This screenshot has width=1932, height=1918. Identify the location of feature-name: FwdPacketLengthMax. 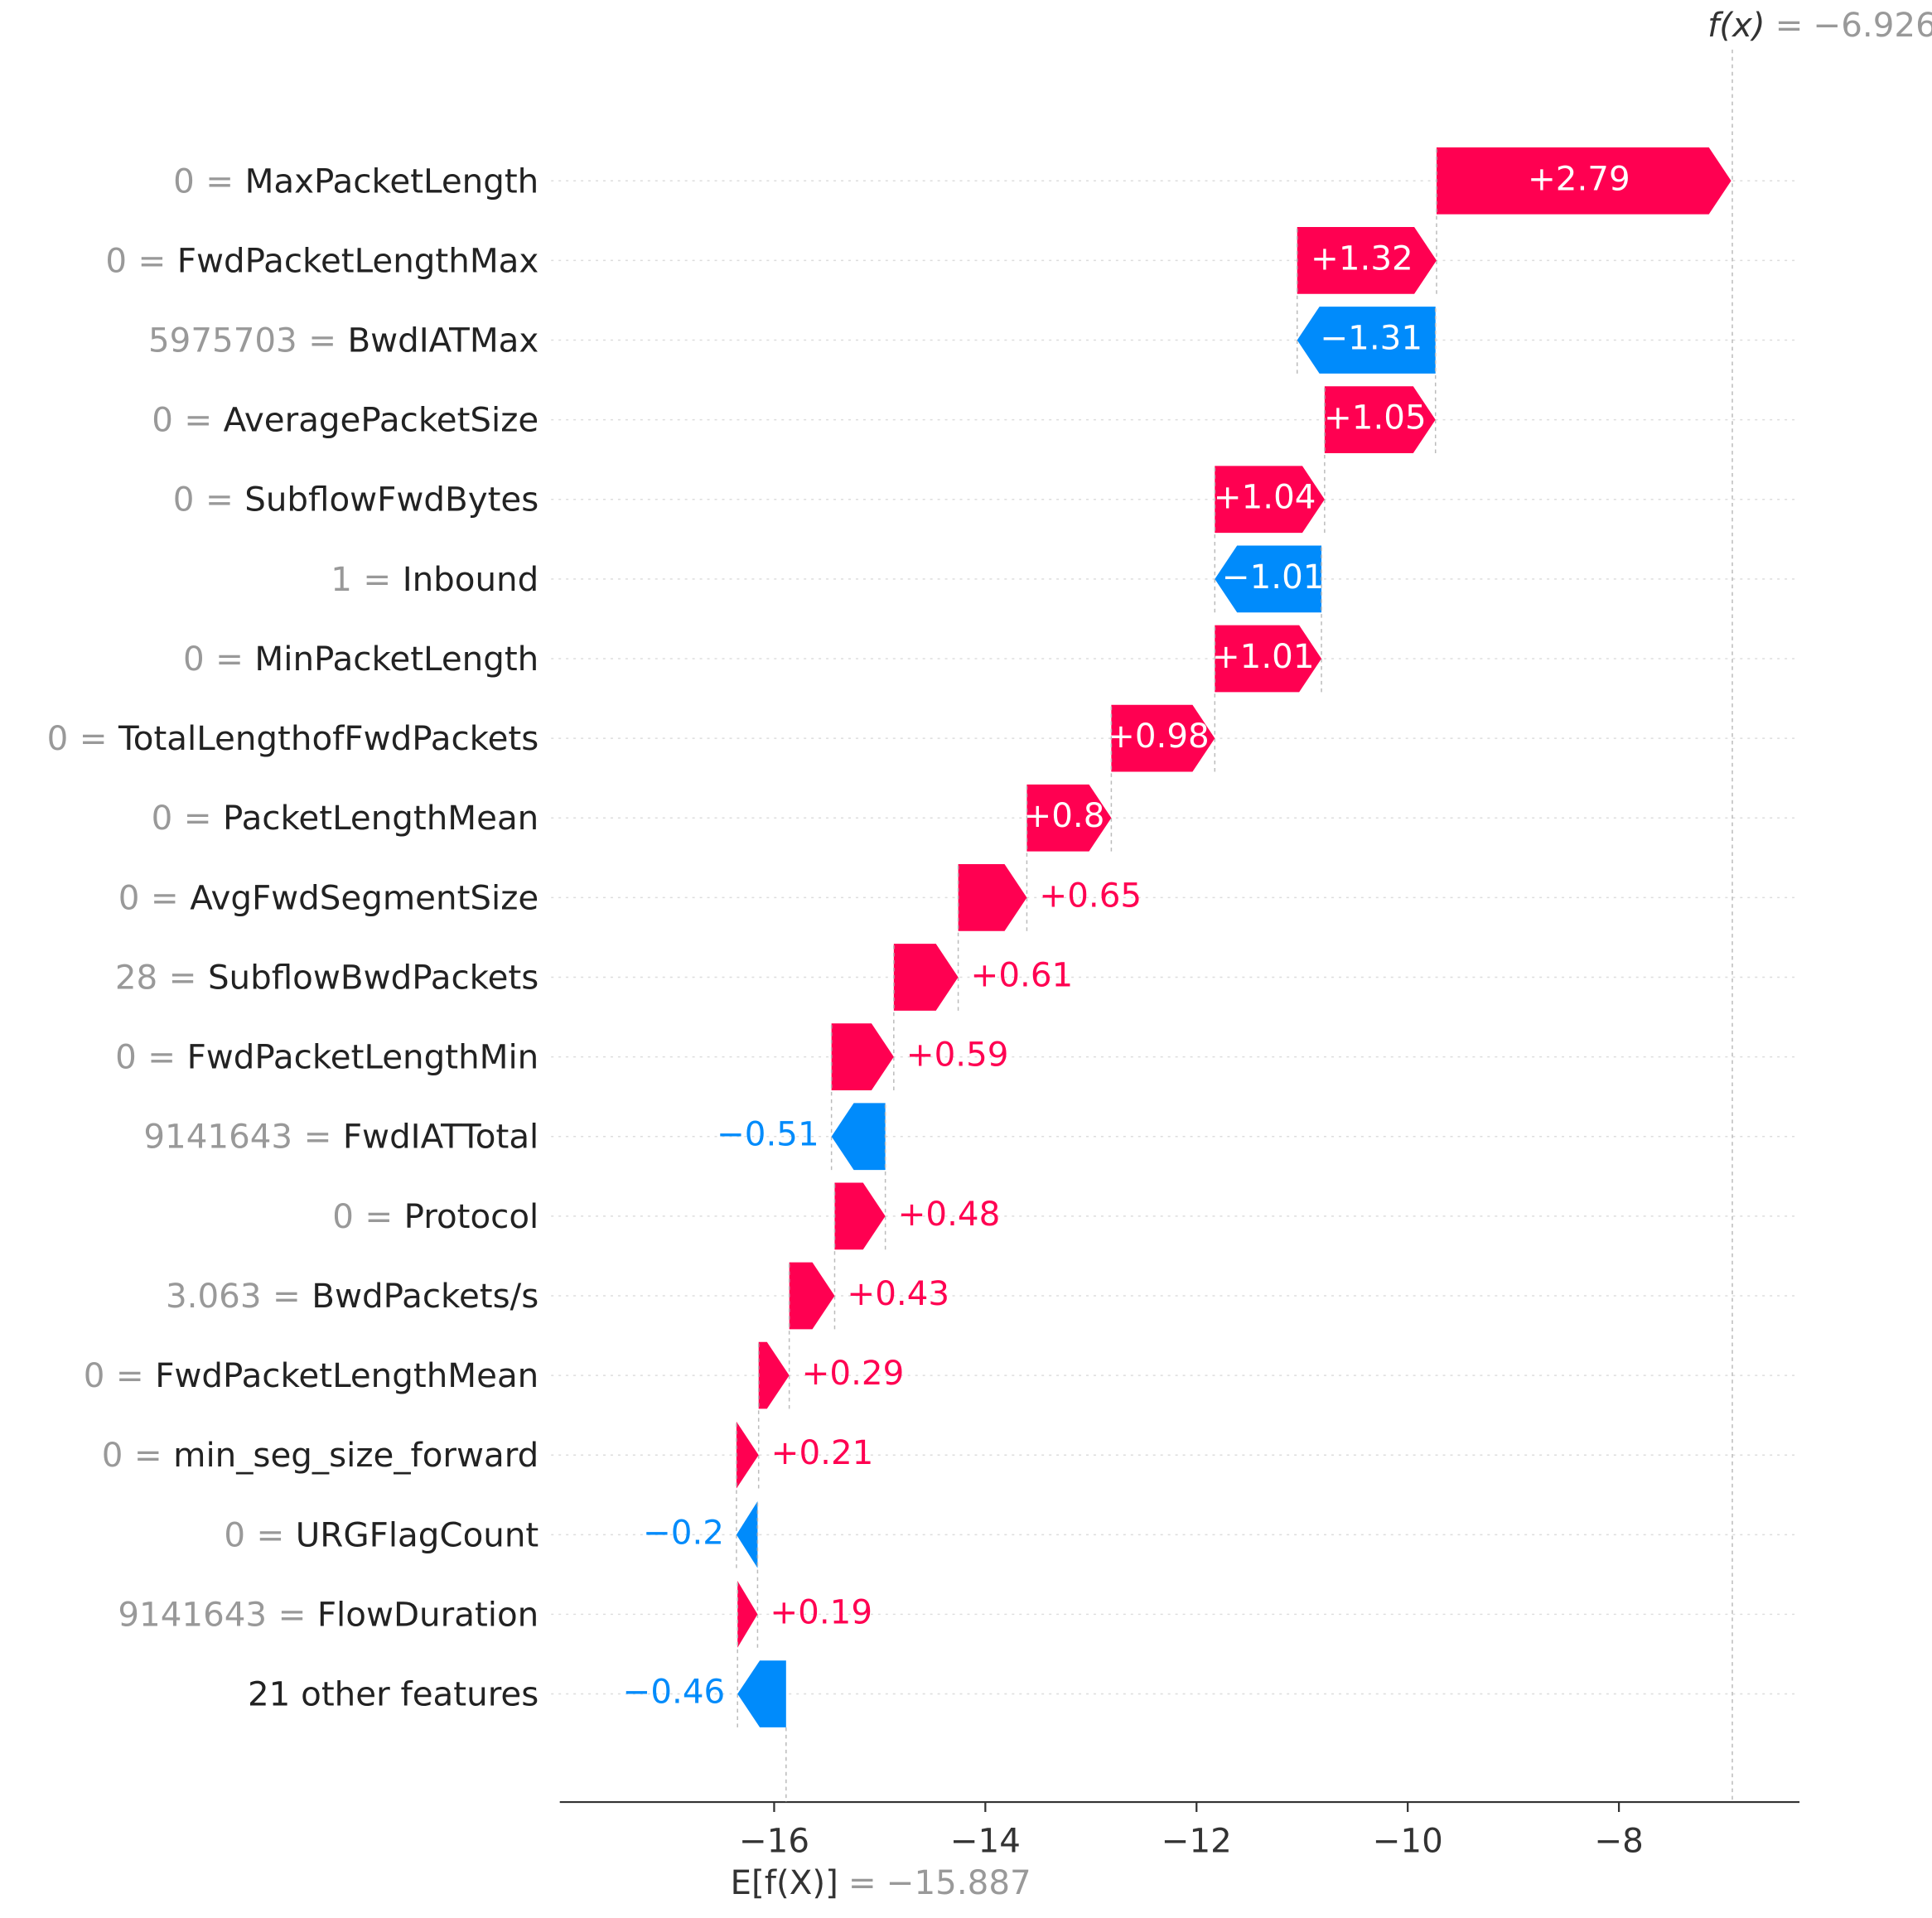
(358, 260).